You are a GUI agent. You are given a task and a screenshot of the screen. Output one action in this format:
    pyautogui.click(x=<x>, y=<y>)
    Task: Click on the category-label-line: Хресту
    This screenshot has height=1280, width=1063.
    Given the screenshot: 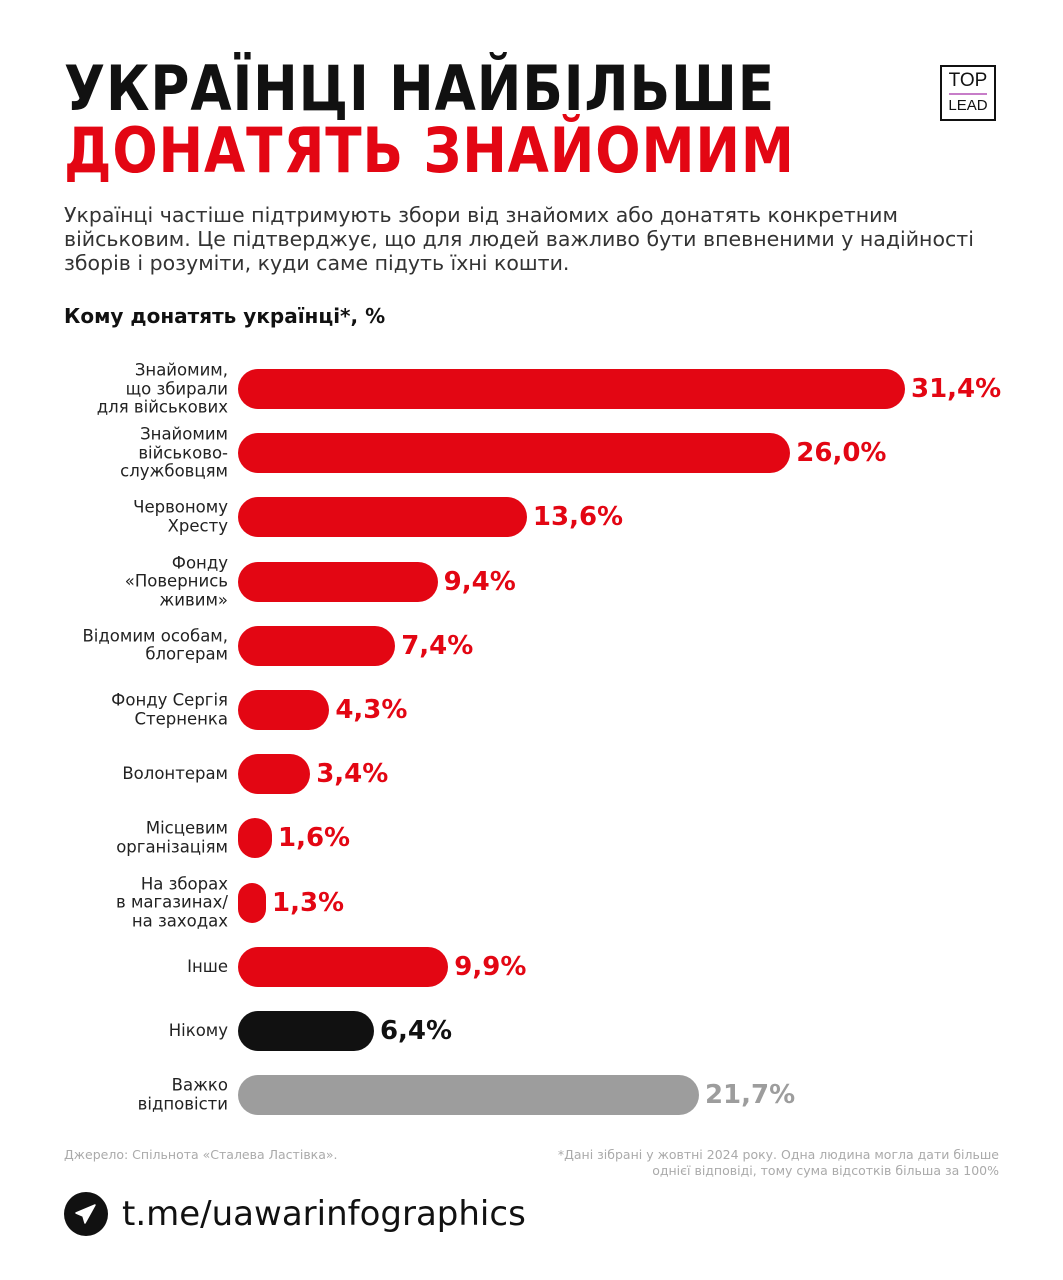 What is the action you would take?
    pyautogui.click(x=197, y=526)
    